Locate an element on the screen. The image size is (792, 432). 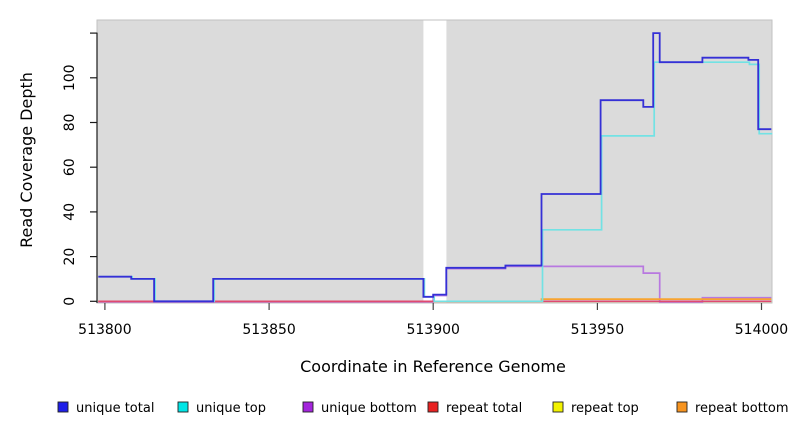
y-axis-tick-label: 20 is located at coordinates (70, 257).